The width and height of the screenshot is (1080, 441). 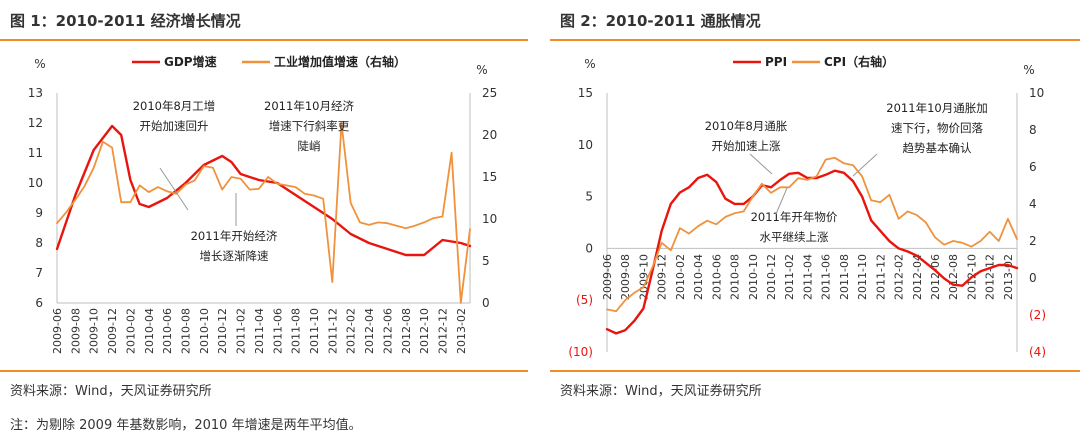 What do you see at coordinates (35, 153) in the screenshot?
I see `left-tick-label: 11` at bounding box center [35, 153].